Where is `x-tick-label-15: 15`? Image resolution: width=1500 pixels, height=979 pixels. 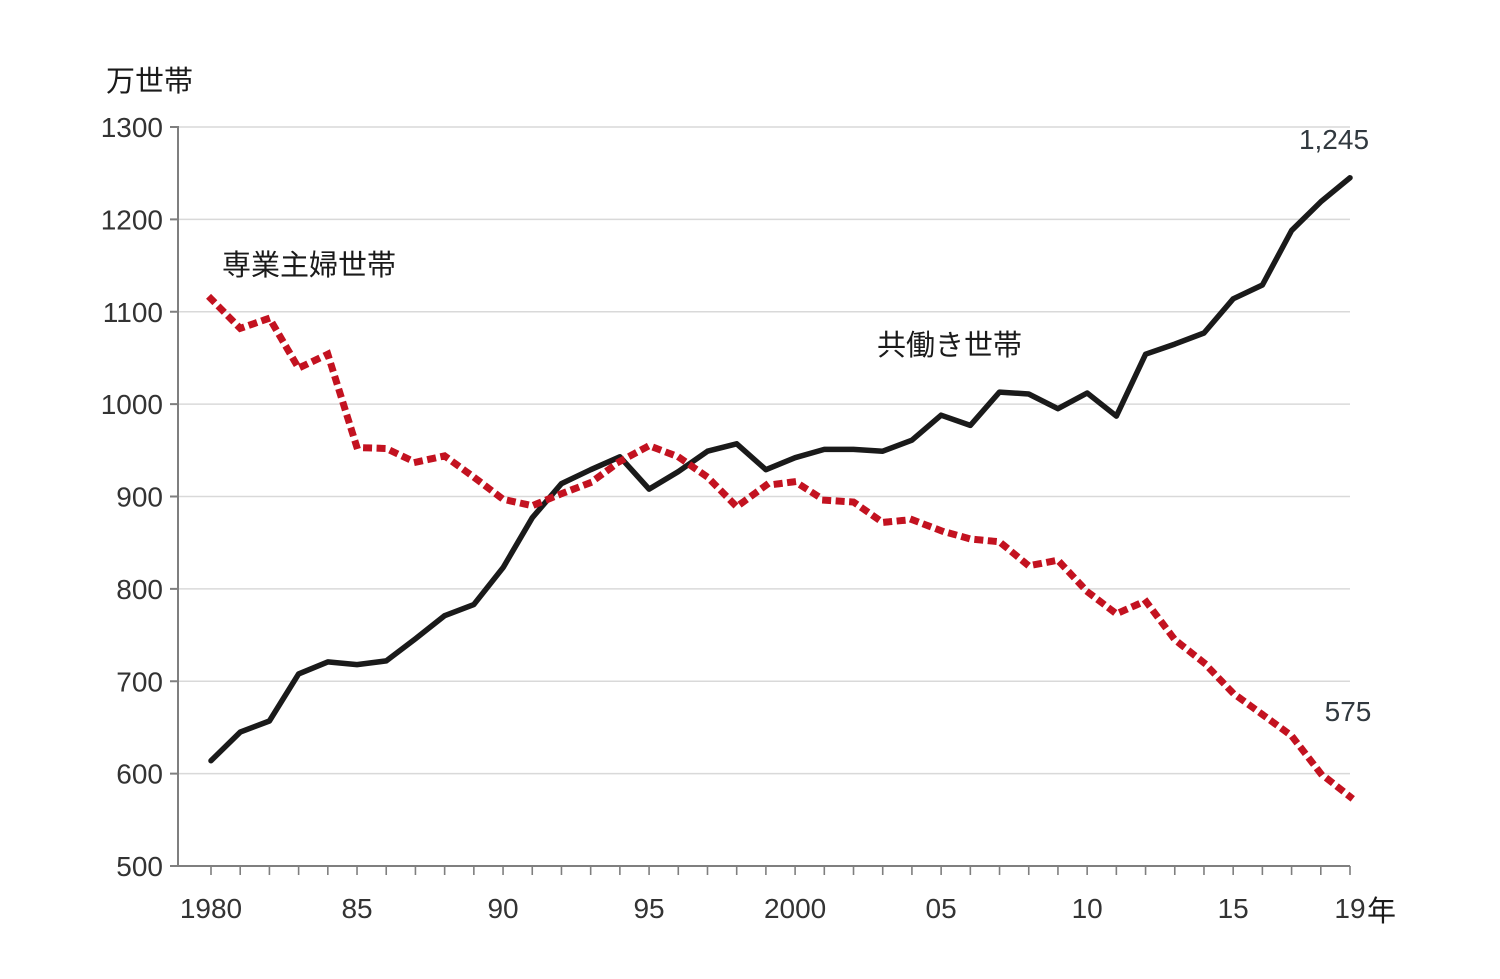 x-tick-label-15: 15 is located at coordinates (1233, 908).